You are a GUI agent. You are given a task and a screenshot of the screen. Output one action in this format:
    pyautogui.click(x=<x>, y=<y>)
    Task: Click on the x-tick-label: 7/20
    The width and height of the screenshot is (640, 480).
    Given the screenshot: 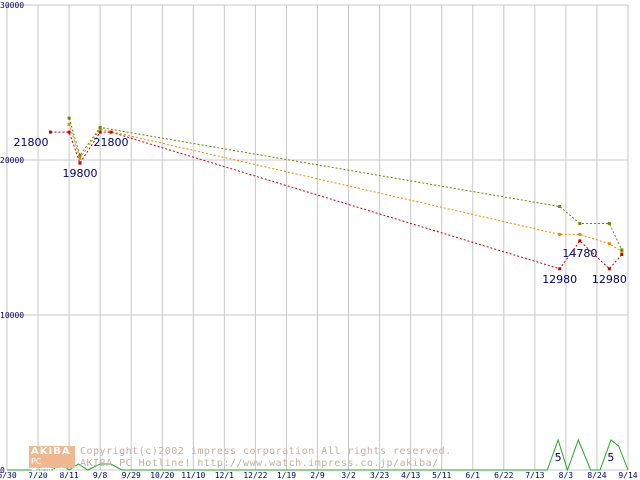 What is the action you would take?
    pyautogui.click(x=37, y=475)
    